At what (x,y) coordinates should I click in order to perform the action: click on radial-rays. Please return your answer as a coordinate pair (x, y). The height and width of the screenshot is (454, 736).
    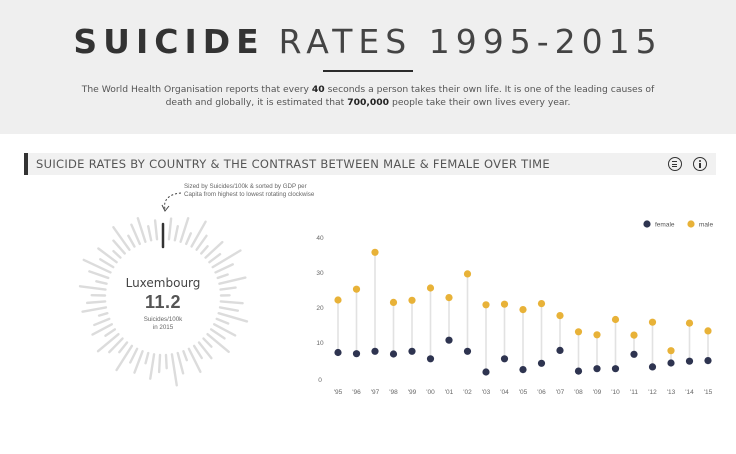
    Looking at the image, I should click on (163, 302).